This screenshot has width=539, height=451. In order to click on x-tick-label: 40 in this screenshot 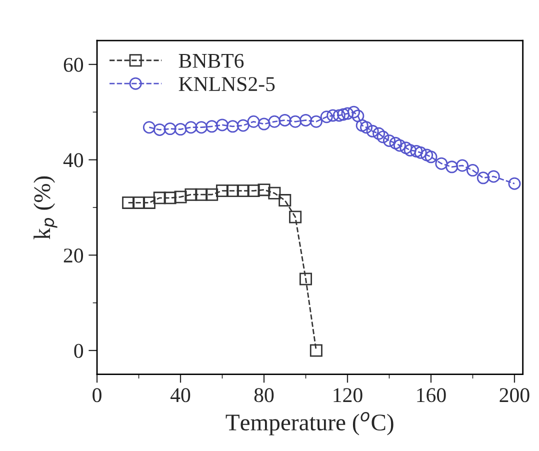, I will do `click(180, 395)`.